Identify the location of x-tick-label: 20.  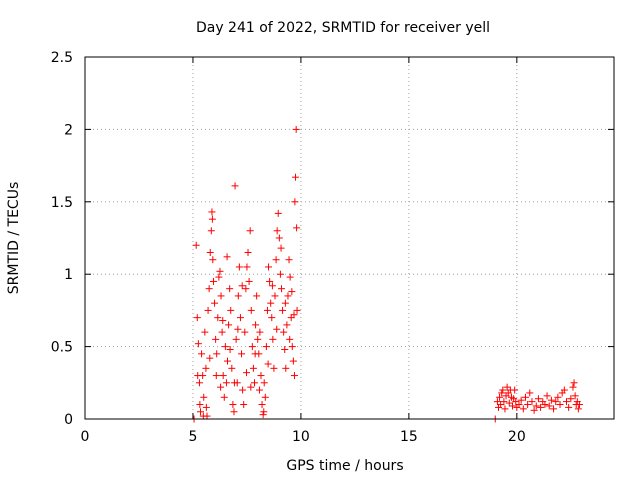
(517, 437).